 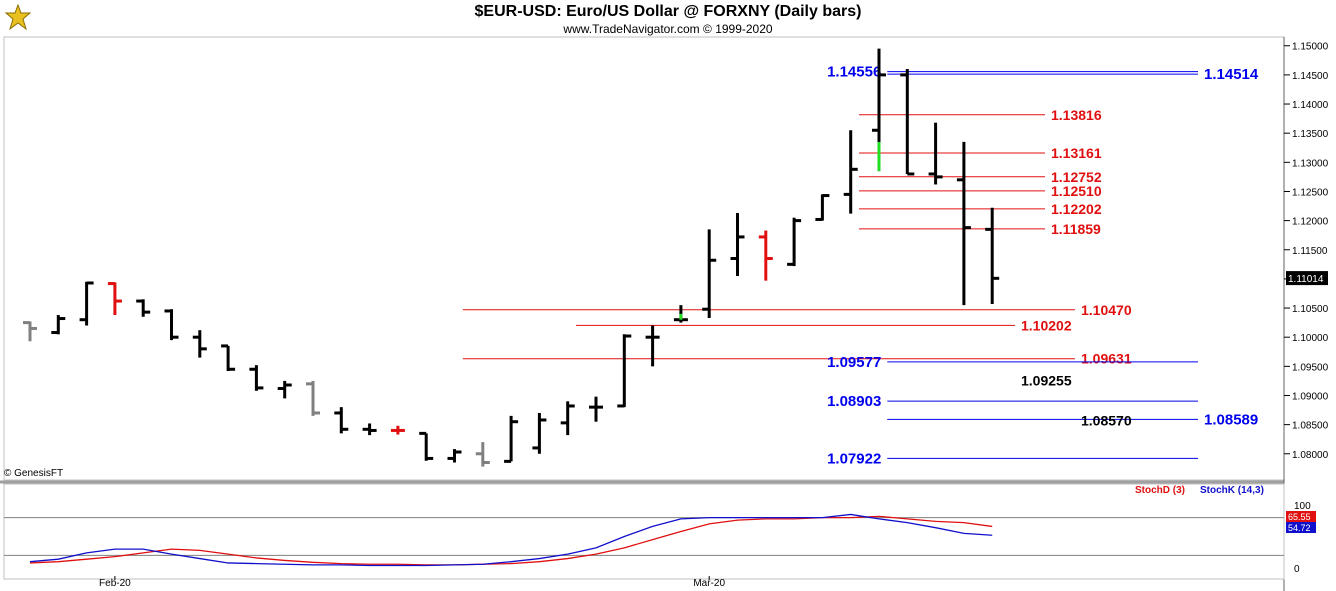 I want to click on price-tick-label: 1.12500, so click(x=1310, y=192).